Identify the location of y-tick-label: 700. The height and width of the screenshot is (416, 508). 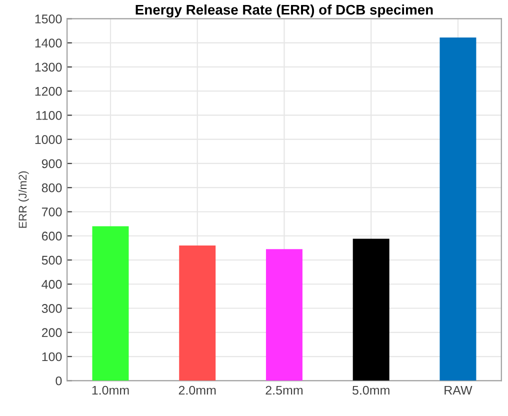
(52, 212).